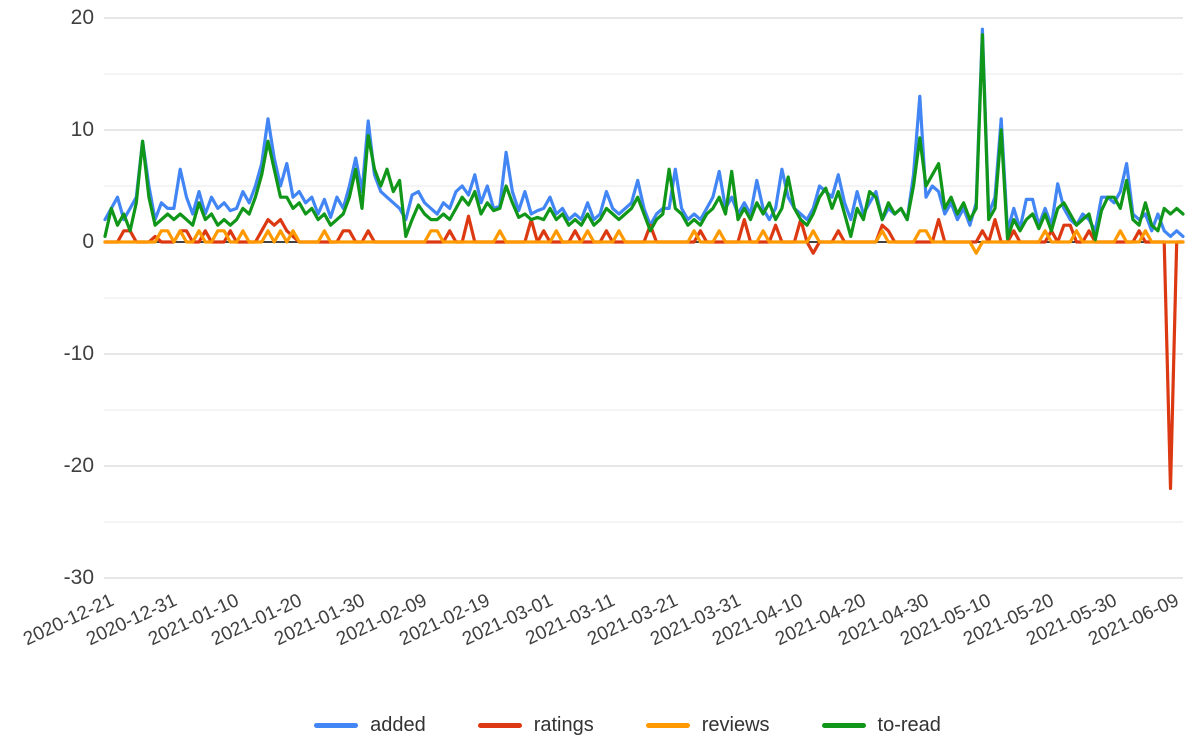 The image size is (1200, 754). What do you see at coordinates (88, 241) in the screenshot?
I see `y-tick-label: 0` at bounding box center [88, 241].